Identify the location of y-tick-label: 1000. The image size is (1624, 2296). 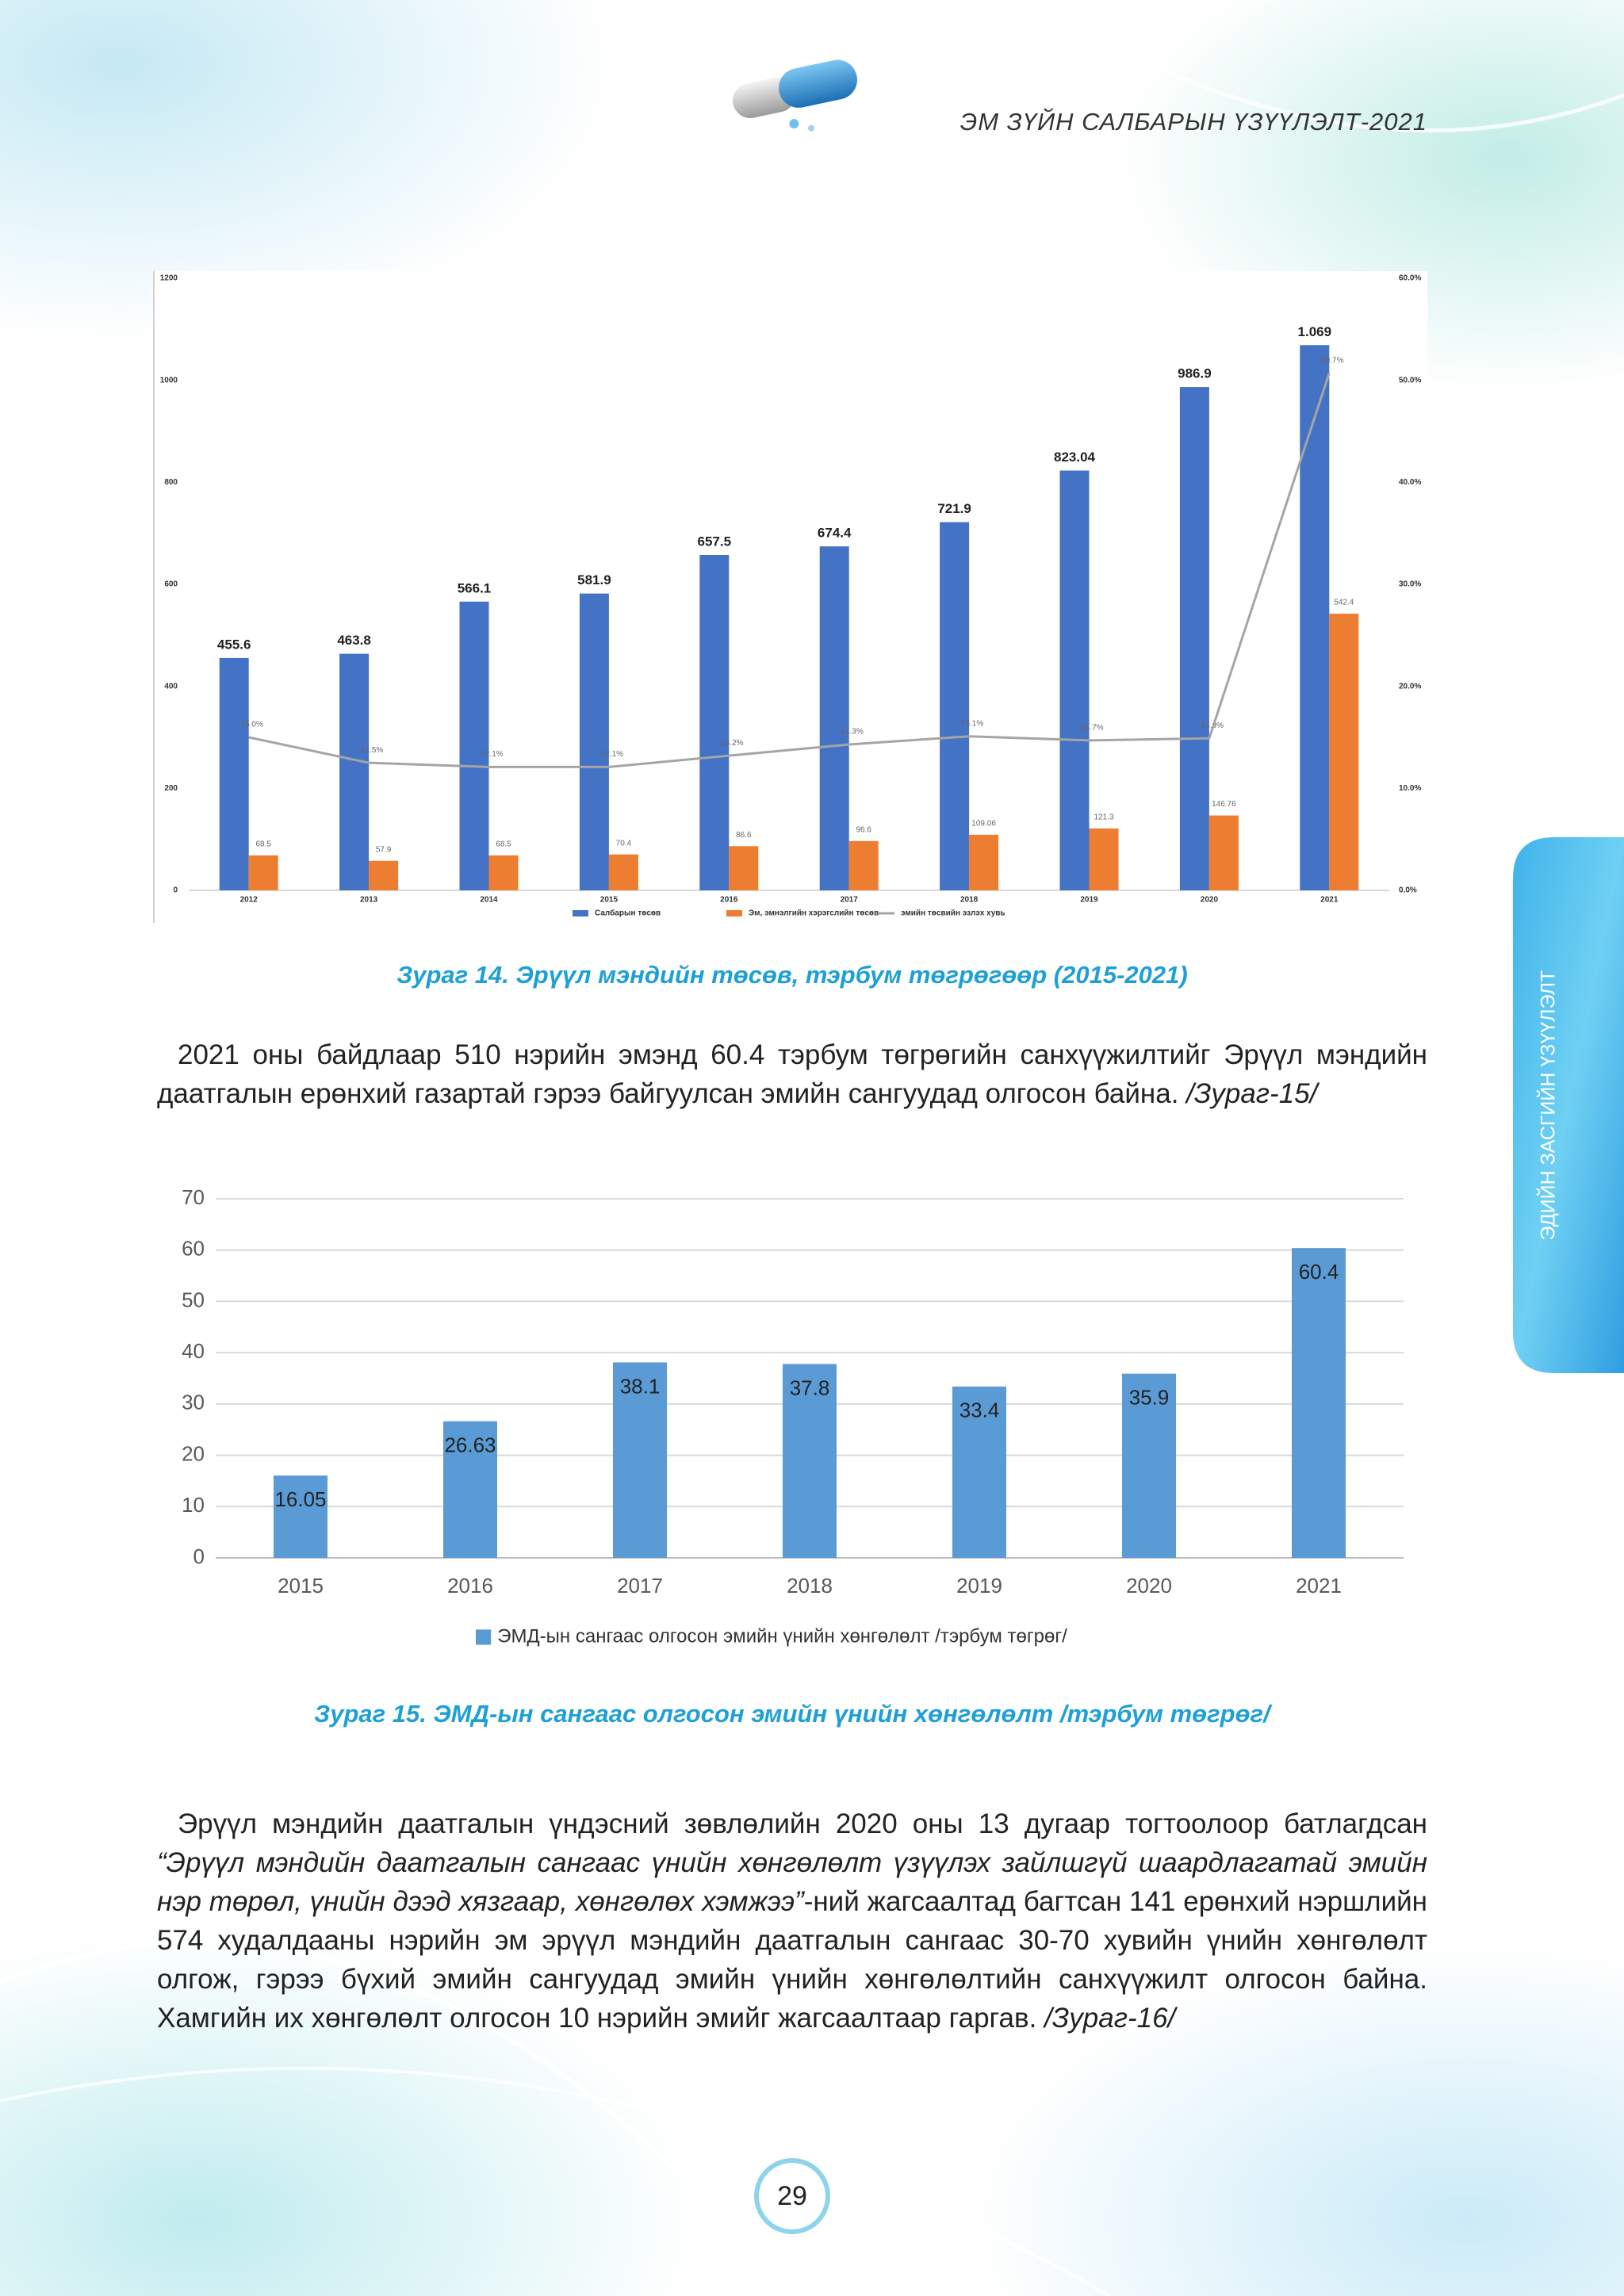
(169, 381).